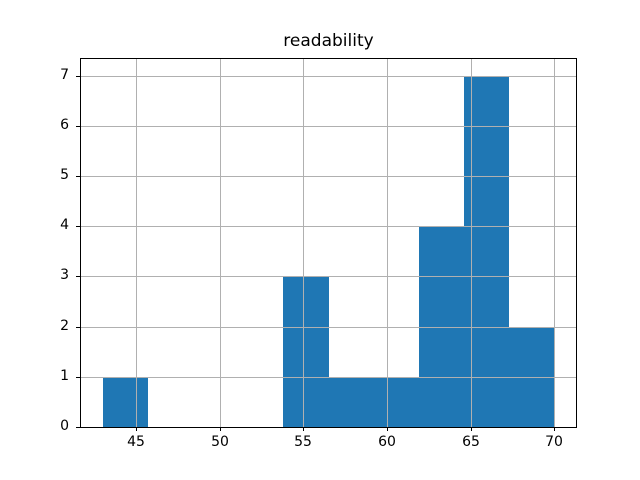 Image resolution: width=640 pixels, height=480 pixels. Describe the element at coordinates (64, 125) in the screenshot. I see `y-tick-label: 6` at that location.